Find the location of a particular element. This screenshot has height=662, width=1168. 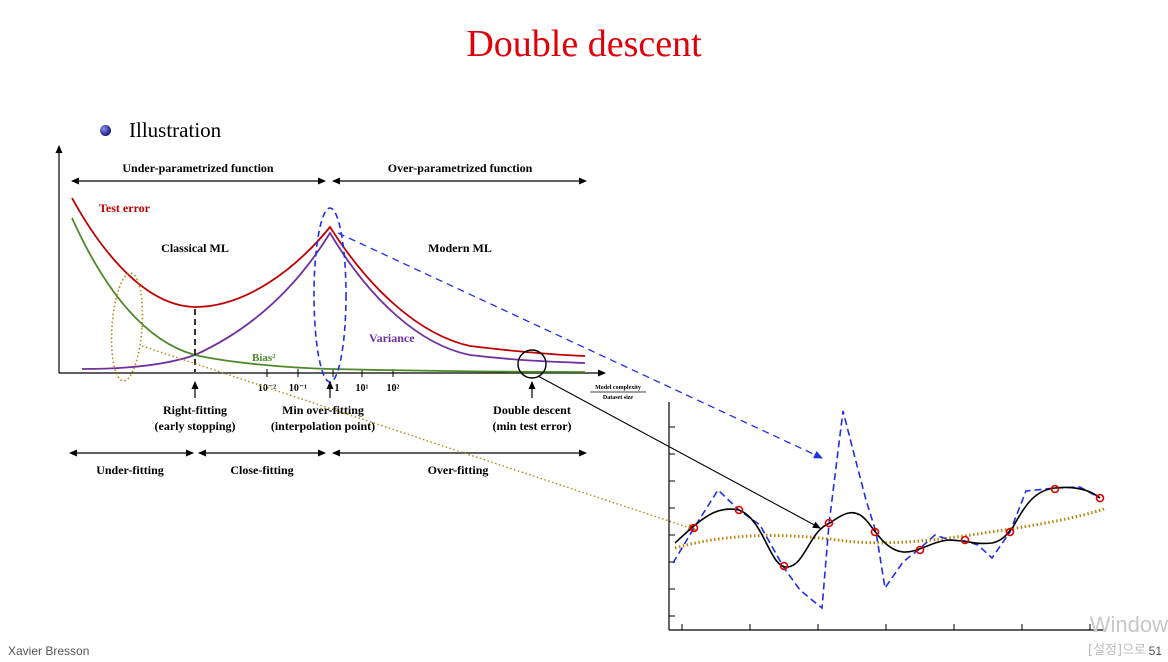

under-parametrized-label: Under-parametrized function is located at coordinates (198, 168).